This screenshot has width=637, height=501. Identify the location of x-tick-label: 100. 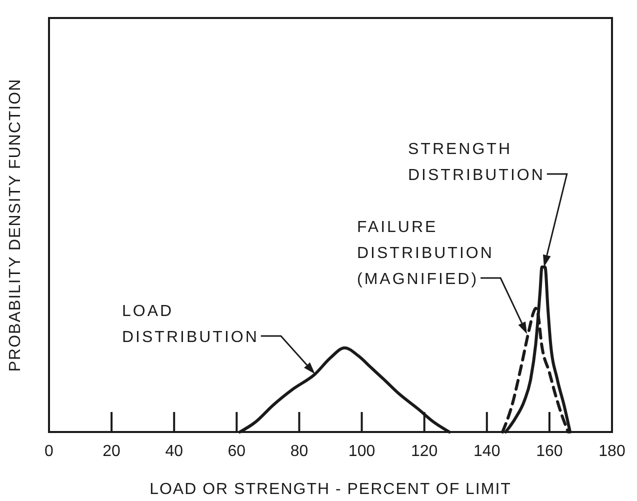
(362, 451).